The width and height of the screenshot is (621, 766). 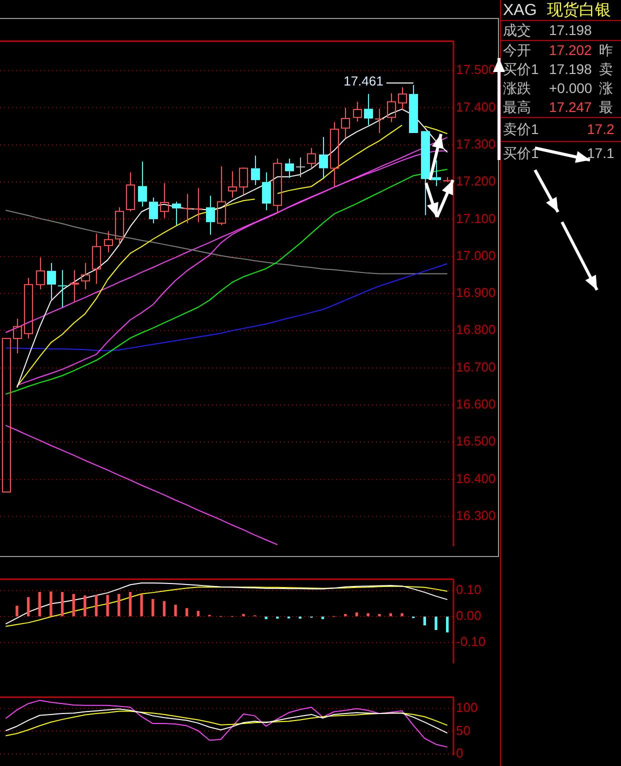 I want to click on annotation: 17.461, so click(x=364, y=81).